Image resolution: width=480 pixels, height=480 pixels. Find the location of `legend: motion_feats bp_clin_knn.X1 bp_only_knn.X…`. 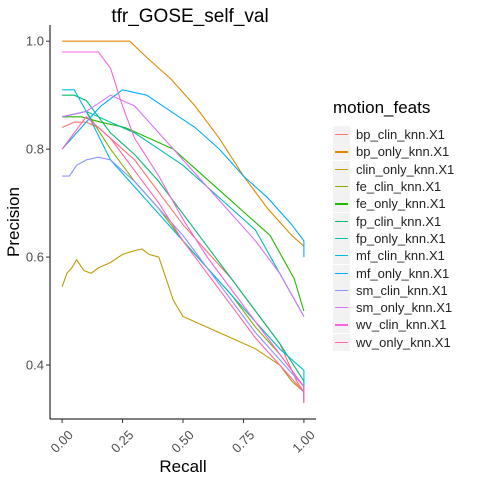

legend: motion_feats bp_clin_knn.X1 bp_only_knn.X… is located at coordinates (393, 224).